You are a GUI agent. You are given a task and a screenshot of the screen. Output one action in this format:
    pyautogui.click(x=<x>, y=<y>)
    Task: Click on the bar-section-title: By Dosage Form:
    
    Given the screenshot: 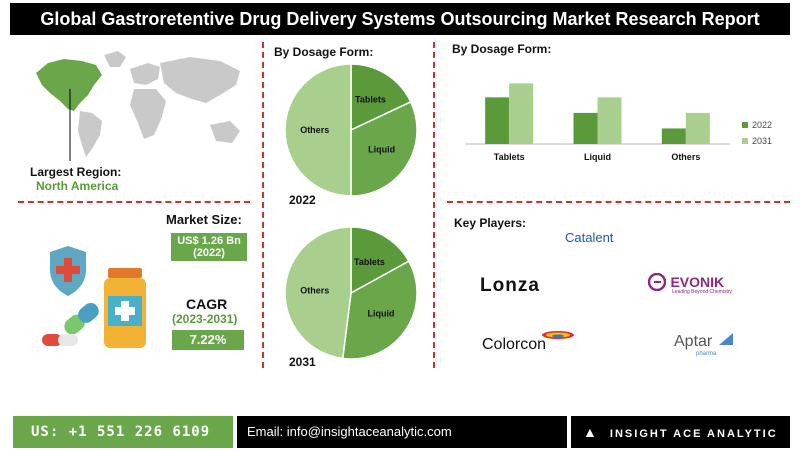 What is the action you would take?
    pyautogui.click(x=502, y=49)
    